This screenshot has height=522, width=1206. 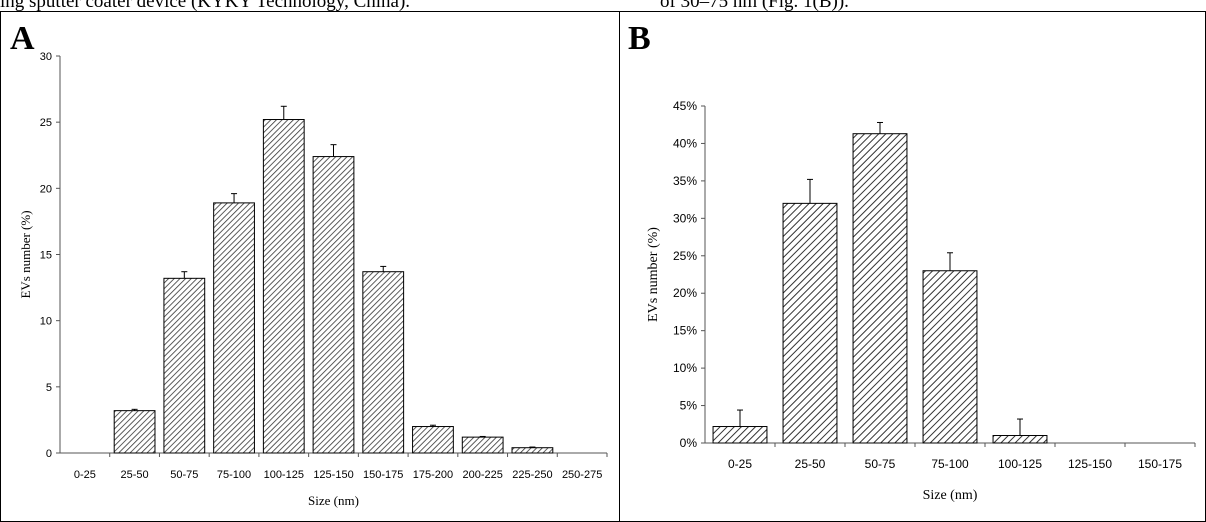 I want to click on chart-b-y-tick-label: 15%, so click(x=685, y=331).